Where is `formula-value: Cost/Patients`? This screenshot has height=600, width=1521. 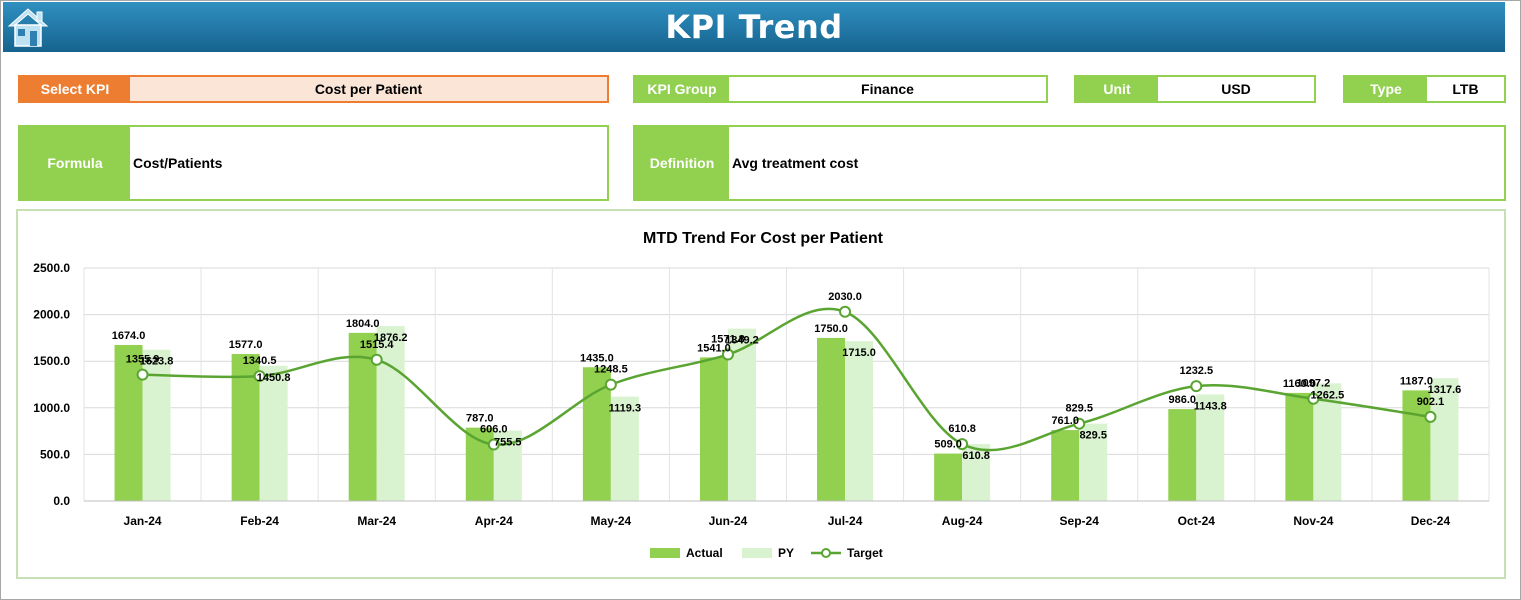 formula-value: Cost/Patients is located at coordinates (178, 163).